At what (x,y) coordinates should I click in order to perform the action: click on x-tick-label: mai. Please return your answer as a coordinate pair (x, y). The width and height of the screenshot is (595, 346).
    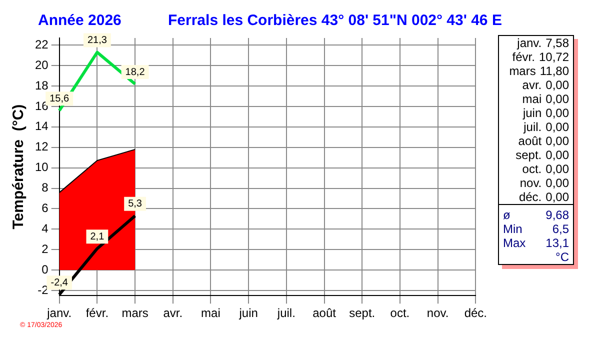
    Looking at the image, I should click on (210, 313).